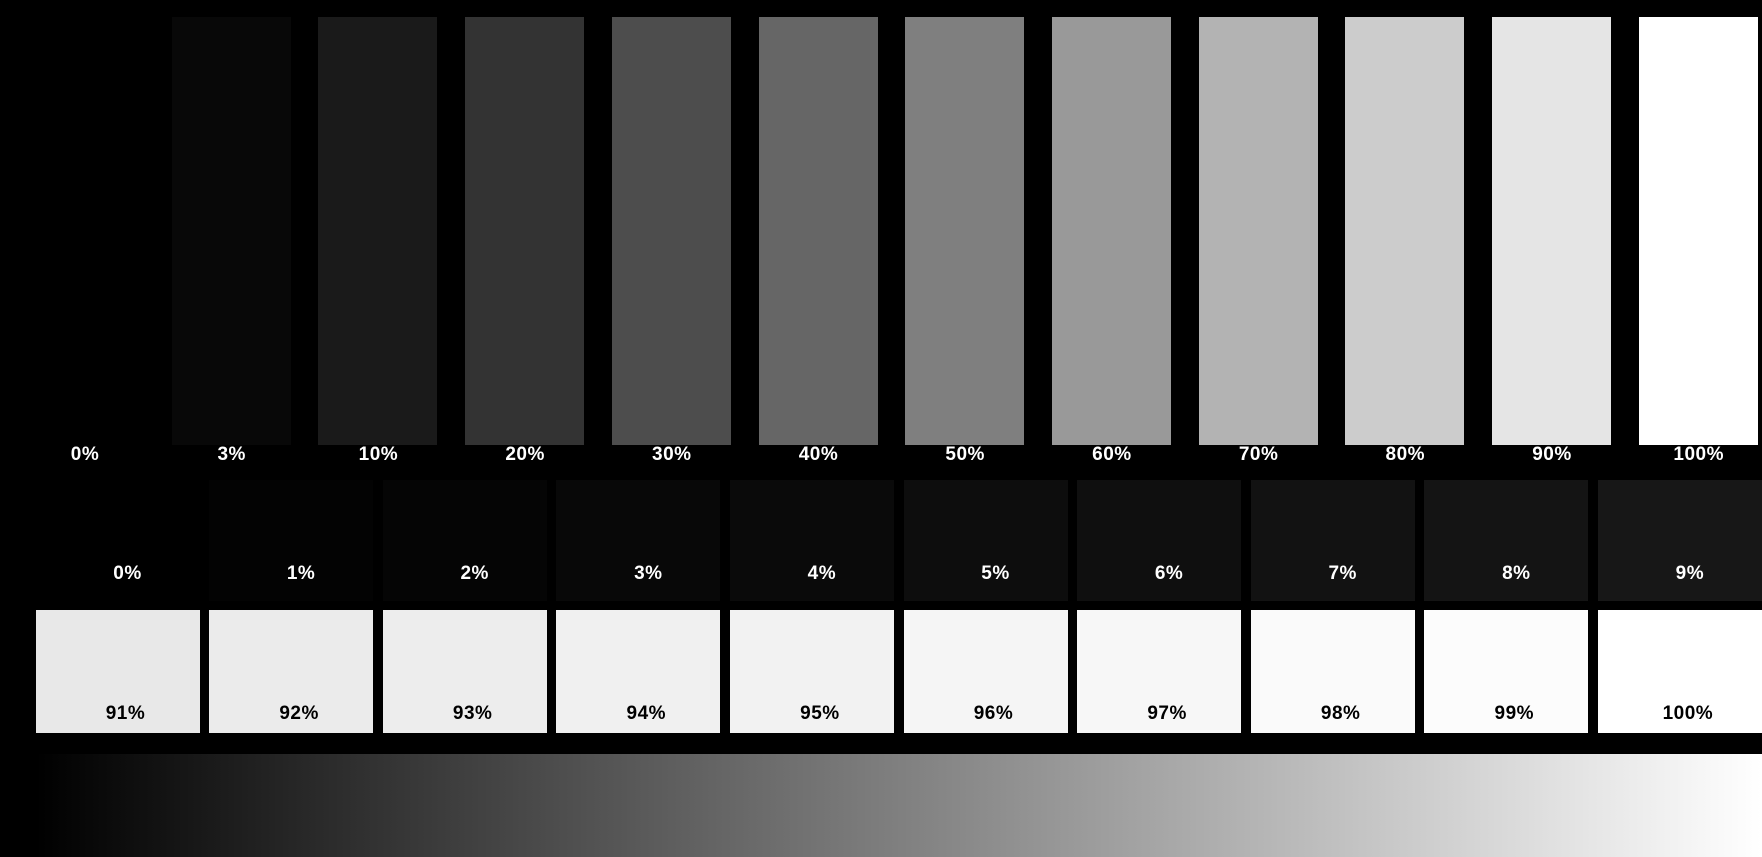  I want to click on bar-label: 10%, so click(378, 454).